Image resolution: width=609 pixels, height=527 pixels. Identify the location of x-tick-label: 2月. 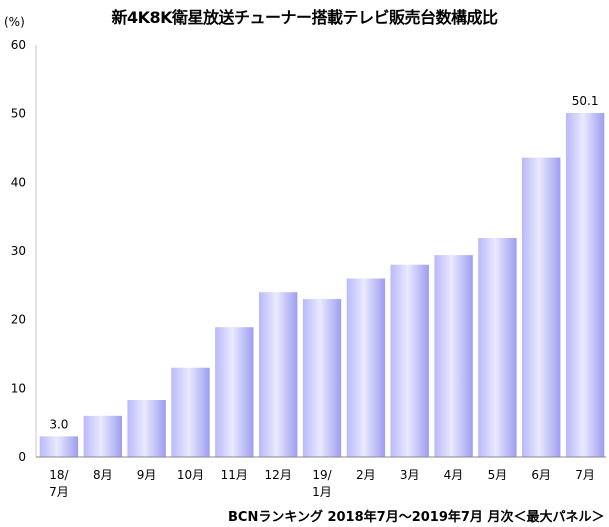
(366, 475).